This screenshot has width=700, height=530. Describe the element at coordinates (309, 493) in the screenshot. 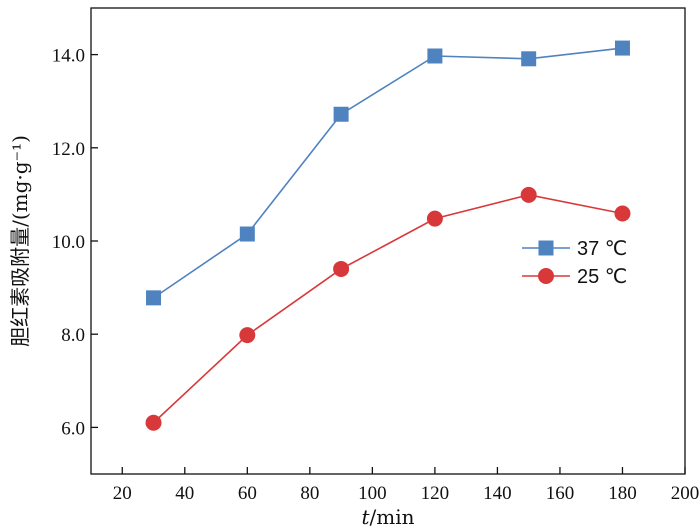

I see `x-tick-label: 80` at that location.